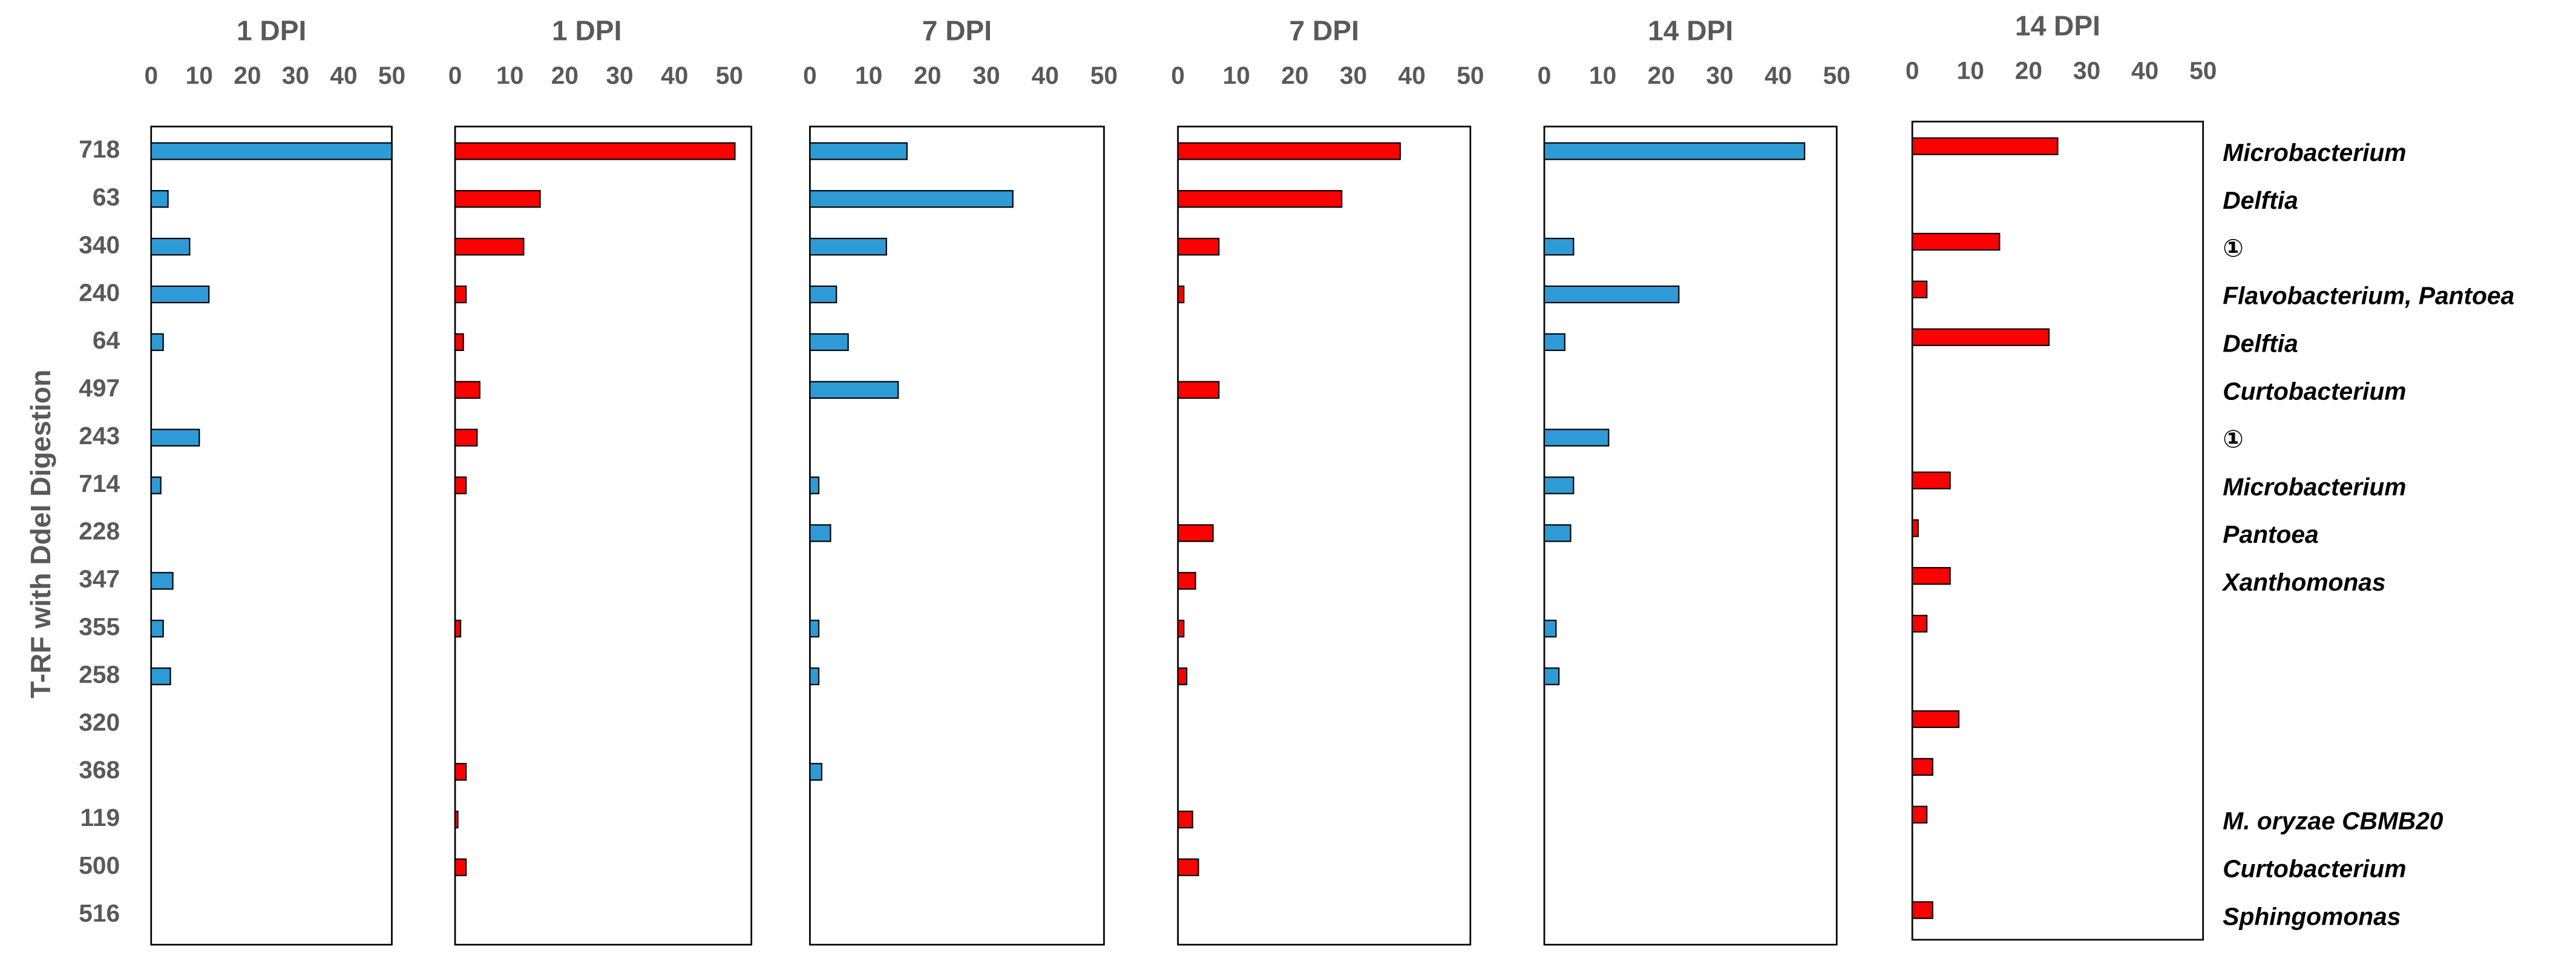 The height and width of the screenshot is (970, 2576). I want to click on y-tick-label: 63, so click(106, 197).